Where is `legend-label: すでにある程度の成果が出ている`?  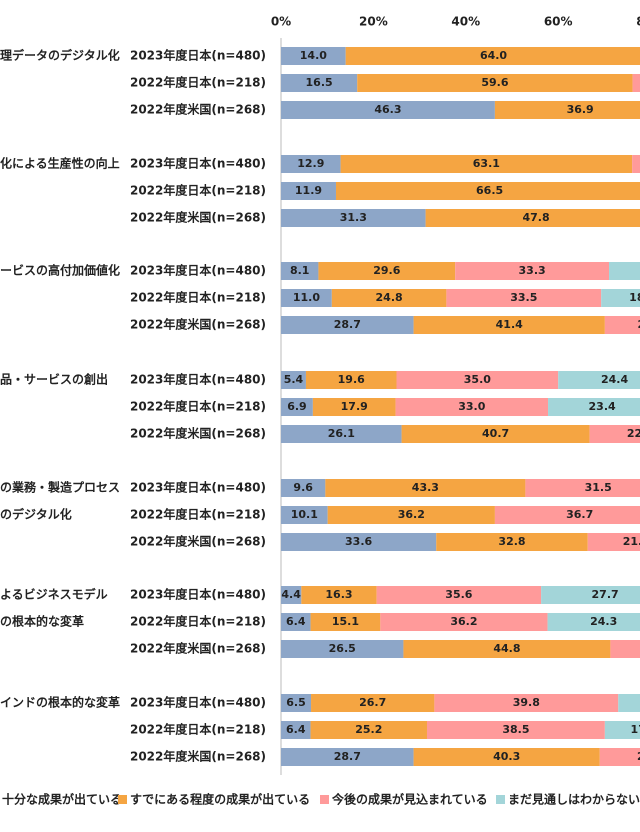 legend-label: すでにある程度の成果が出ている is located at coordinates (220, 799).